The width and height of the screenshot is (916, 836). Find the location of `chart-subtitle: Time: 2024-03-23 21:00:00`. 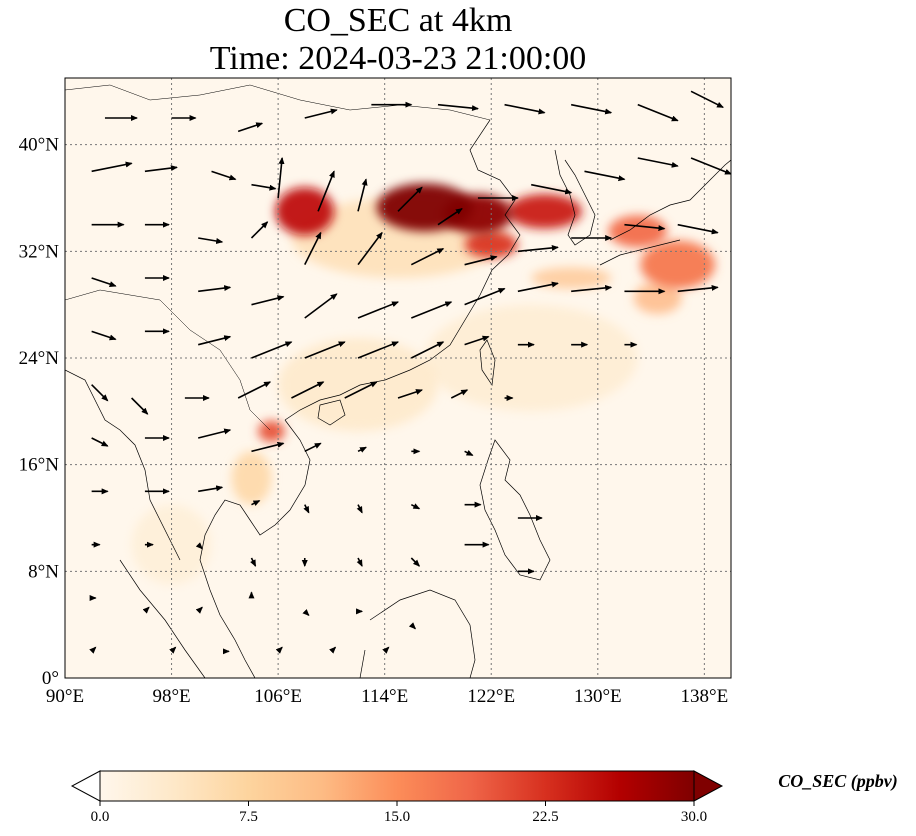

chart-subtitle: Time: 2024-03-23 21:00:00 is located at coordinates (398, 58).